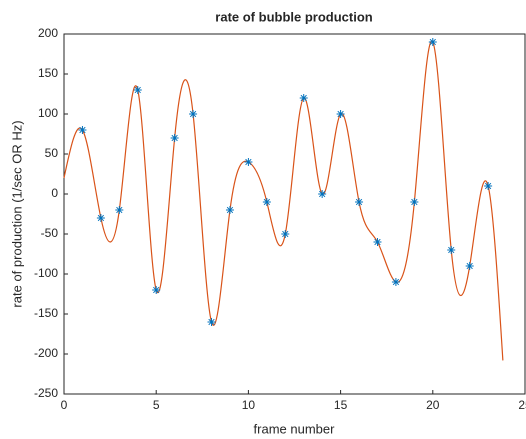 This screenshot has width=526, height=439. What do you see at coordinates (293, 16) in the screenshot?
I see `chart-title: rate of bubble production` at bounding box center [293, 16].